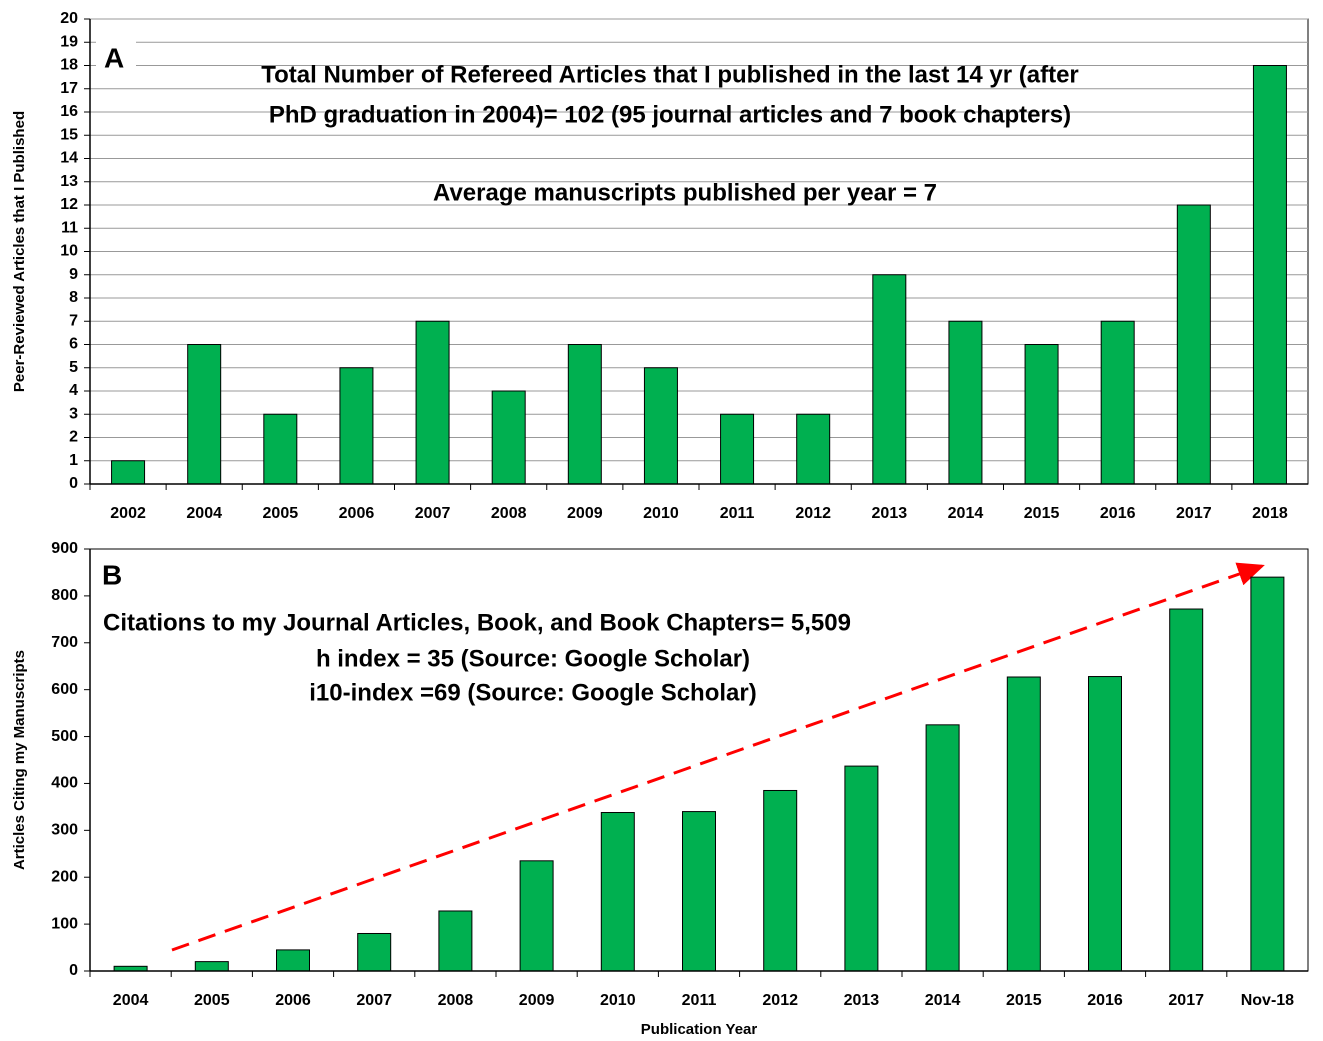  Describe the element at coordinates (1267, 1000) in the screenshot. I see `x-tick-label: Nov-18` at that location.